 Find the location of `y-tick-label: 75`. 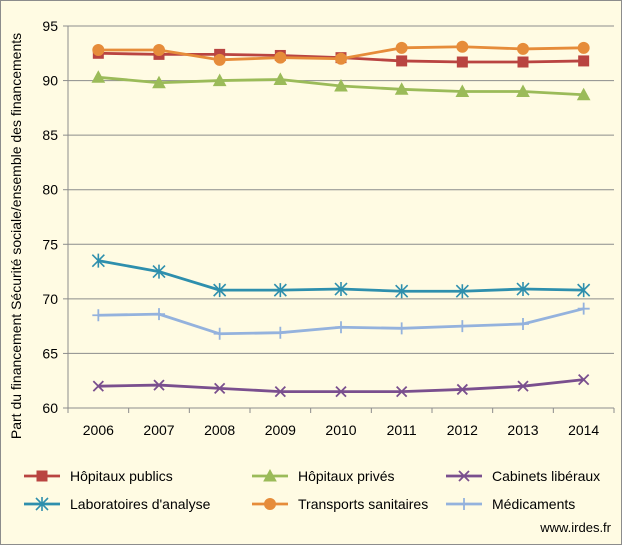

y-tick-label: 75 is located at coordinates (50, 244).